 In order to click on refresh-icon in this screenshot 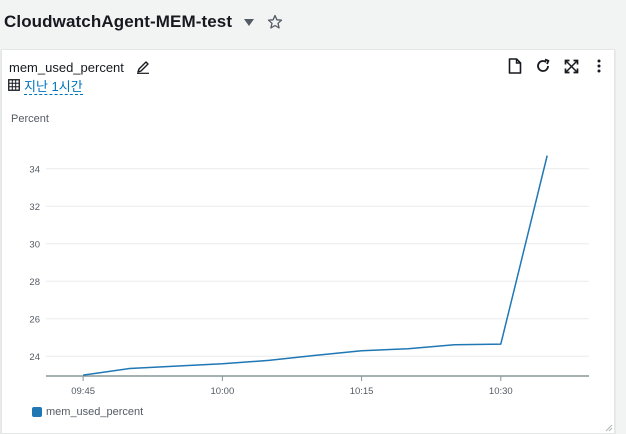, I will do `click(543, 66)`.